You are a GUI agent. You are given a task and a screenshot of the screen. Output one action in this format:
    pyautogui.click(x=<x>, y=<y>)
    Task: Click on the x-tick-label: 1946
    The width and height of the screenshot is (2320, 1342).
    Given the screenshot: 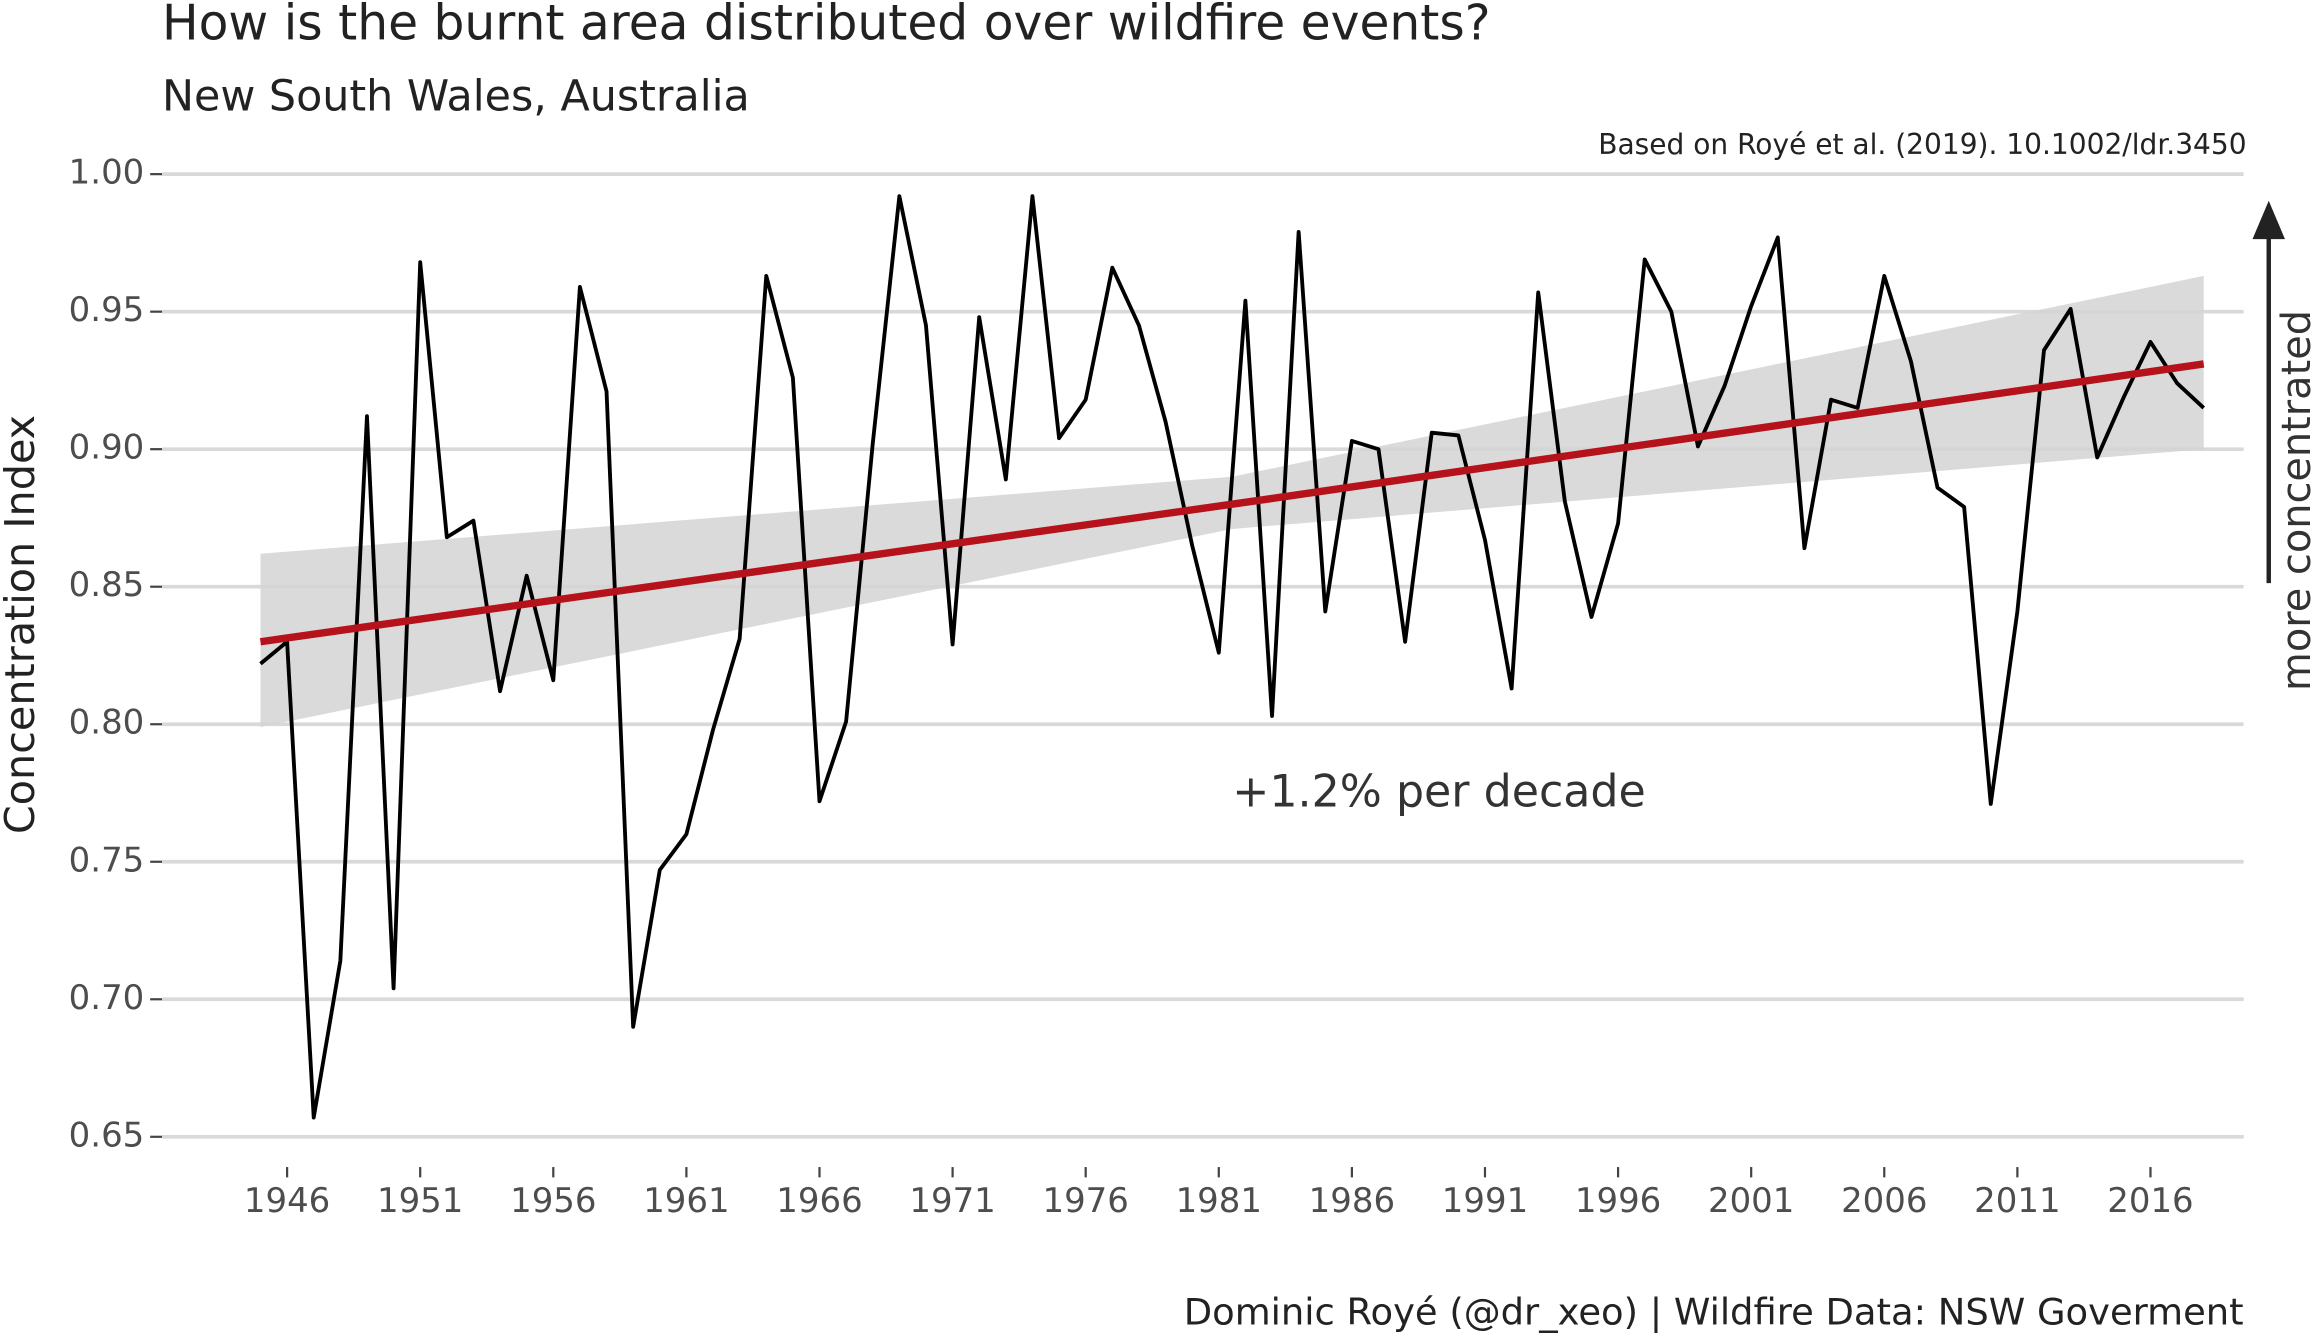 What is the action you would take?
    pyautogui.click(x=287, y=1201)
    